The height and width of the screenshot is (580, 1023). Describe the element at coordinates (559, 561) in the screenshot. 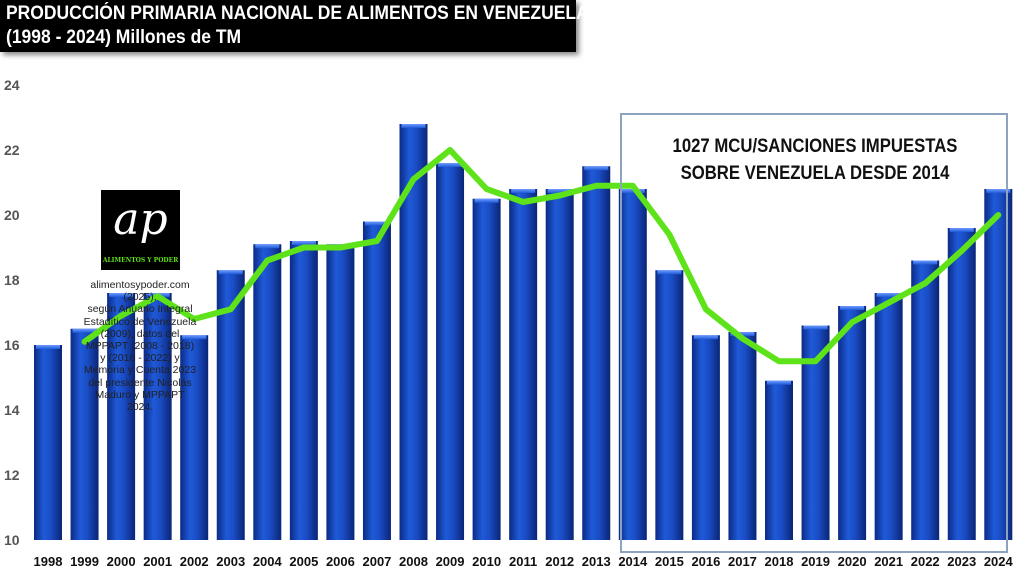

I see `x-tick-label: 2012` at that location.